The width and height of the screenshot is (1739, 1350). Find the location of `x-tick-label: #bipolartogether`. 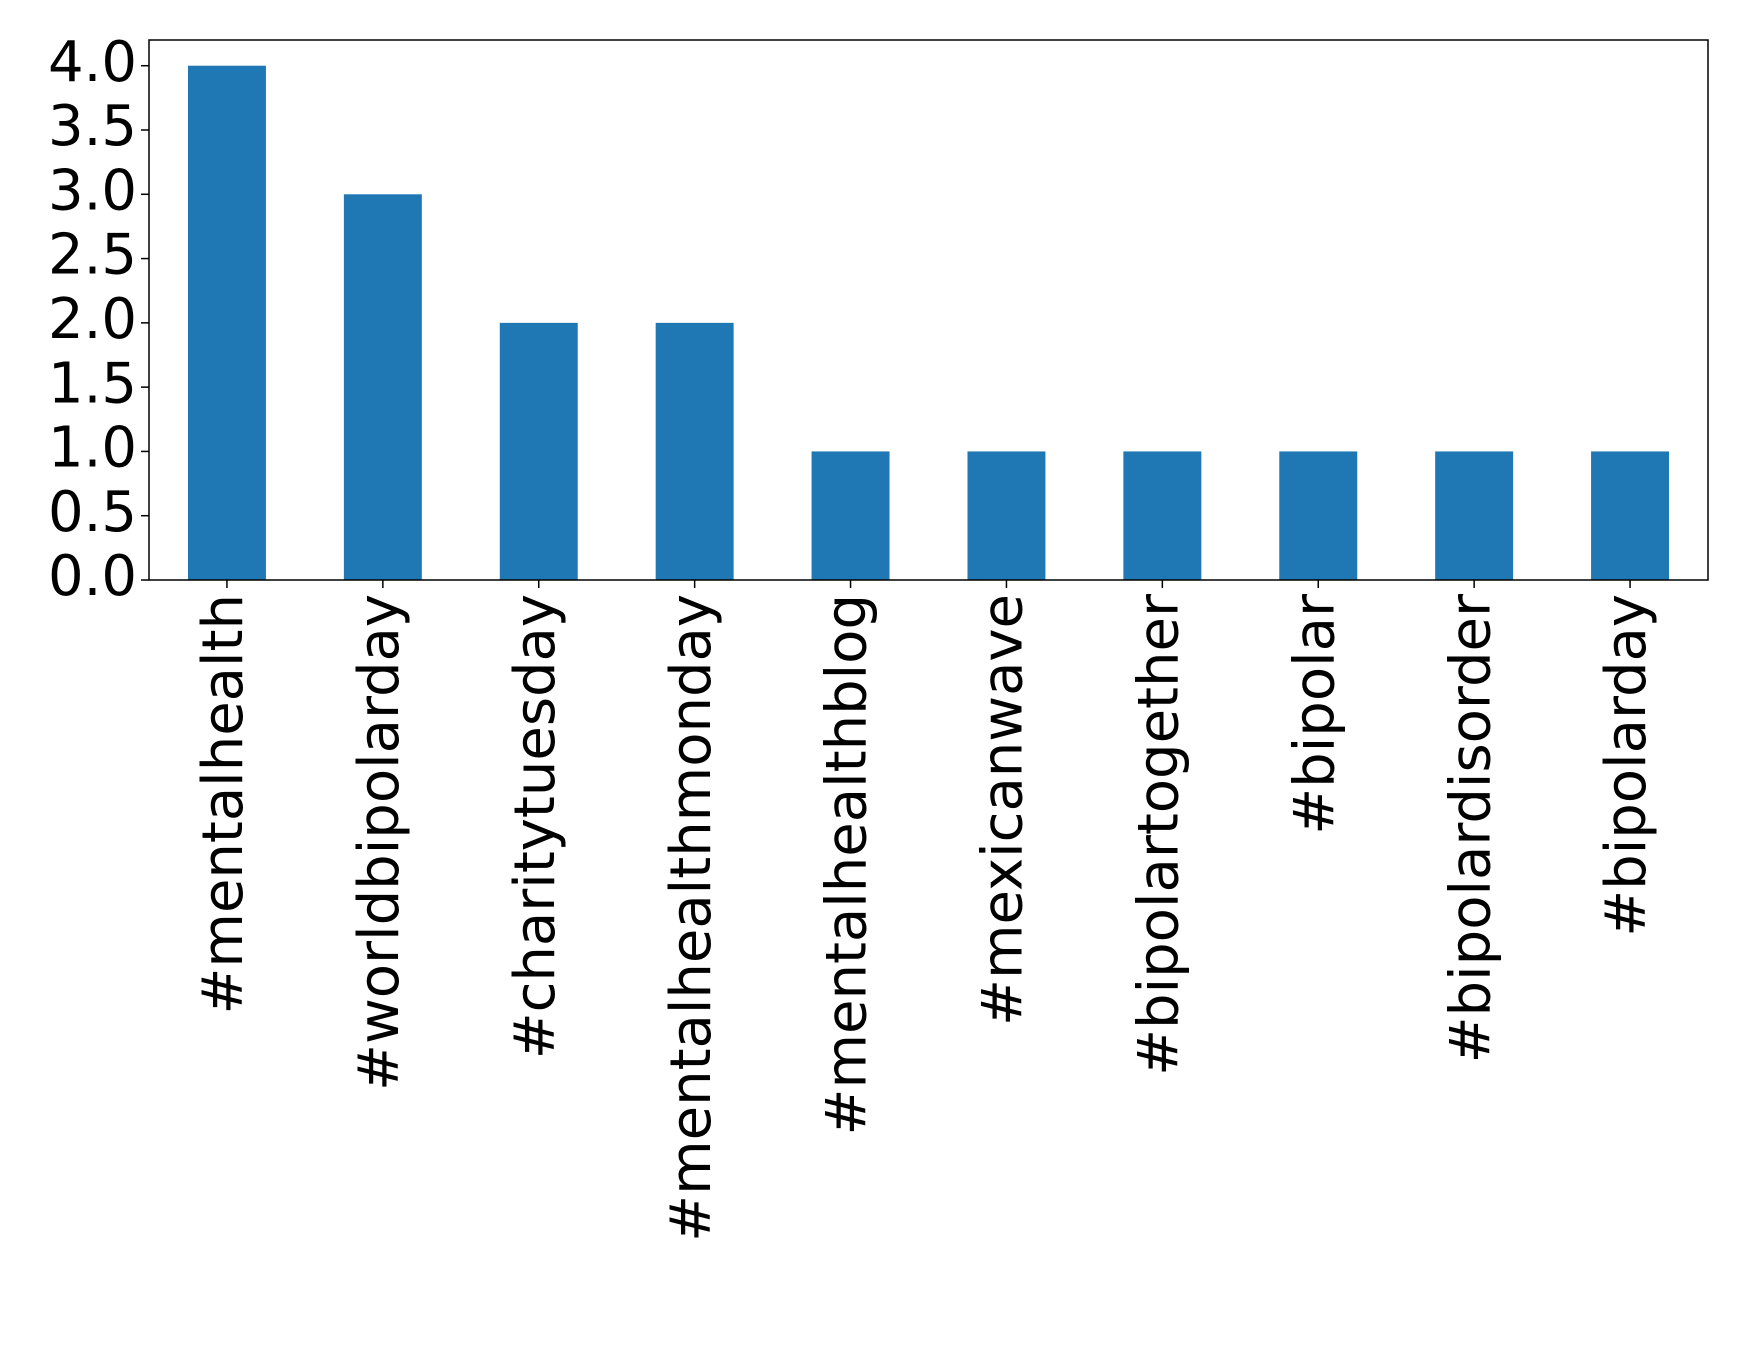

x-tick-label: #bipolartogether is located at coordinates (1158, 834).